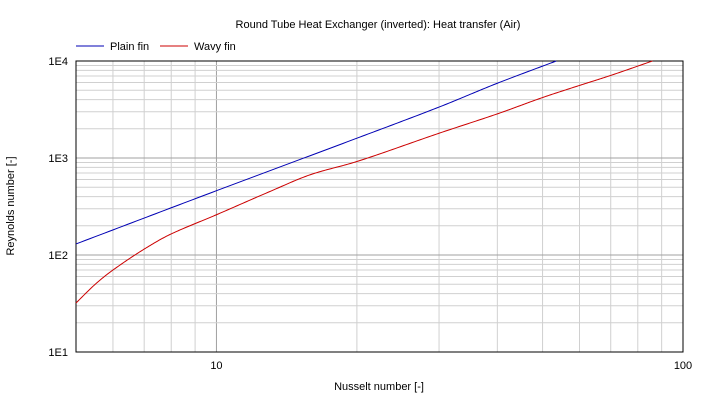  I want to click on legend: Plain fin Wavy fin, so click(156, 47).